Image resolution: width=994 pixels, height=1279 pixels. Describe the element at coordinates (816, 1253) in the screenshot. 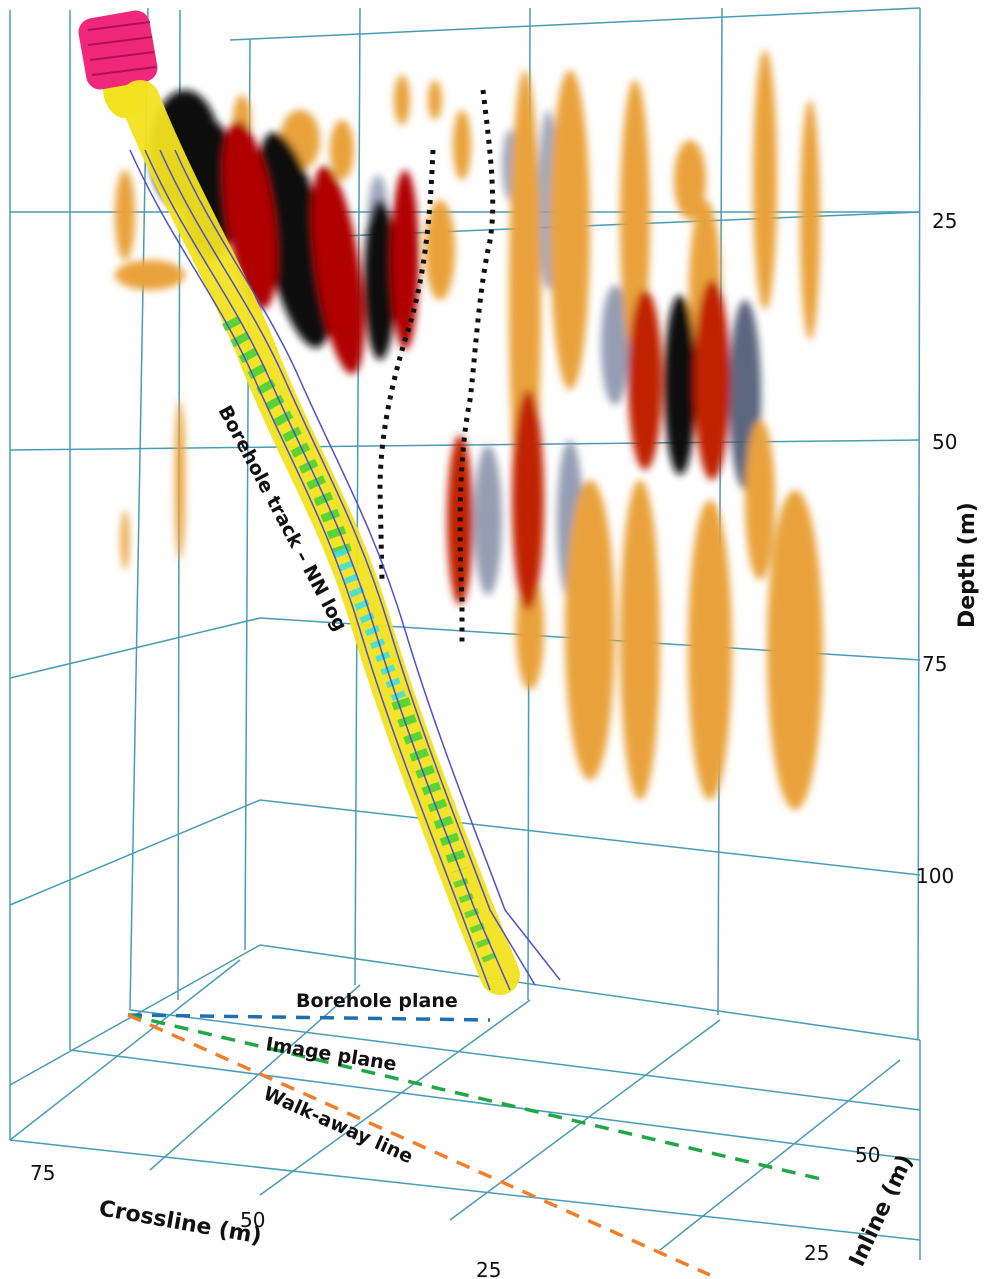

I see `inline-tick: 25` at that location.